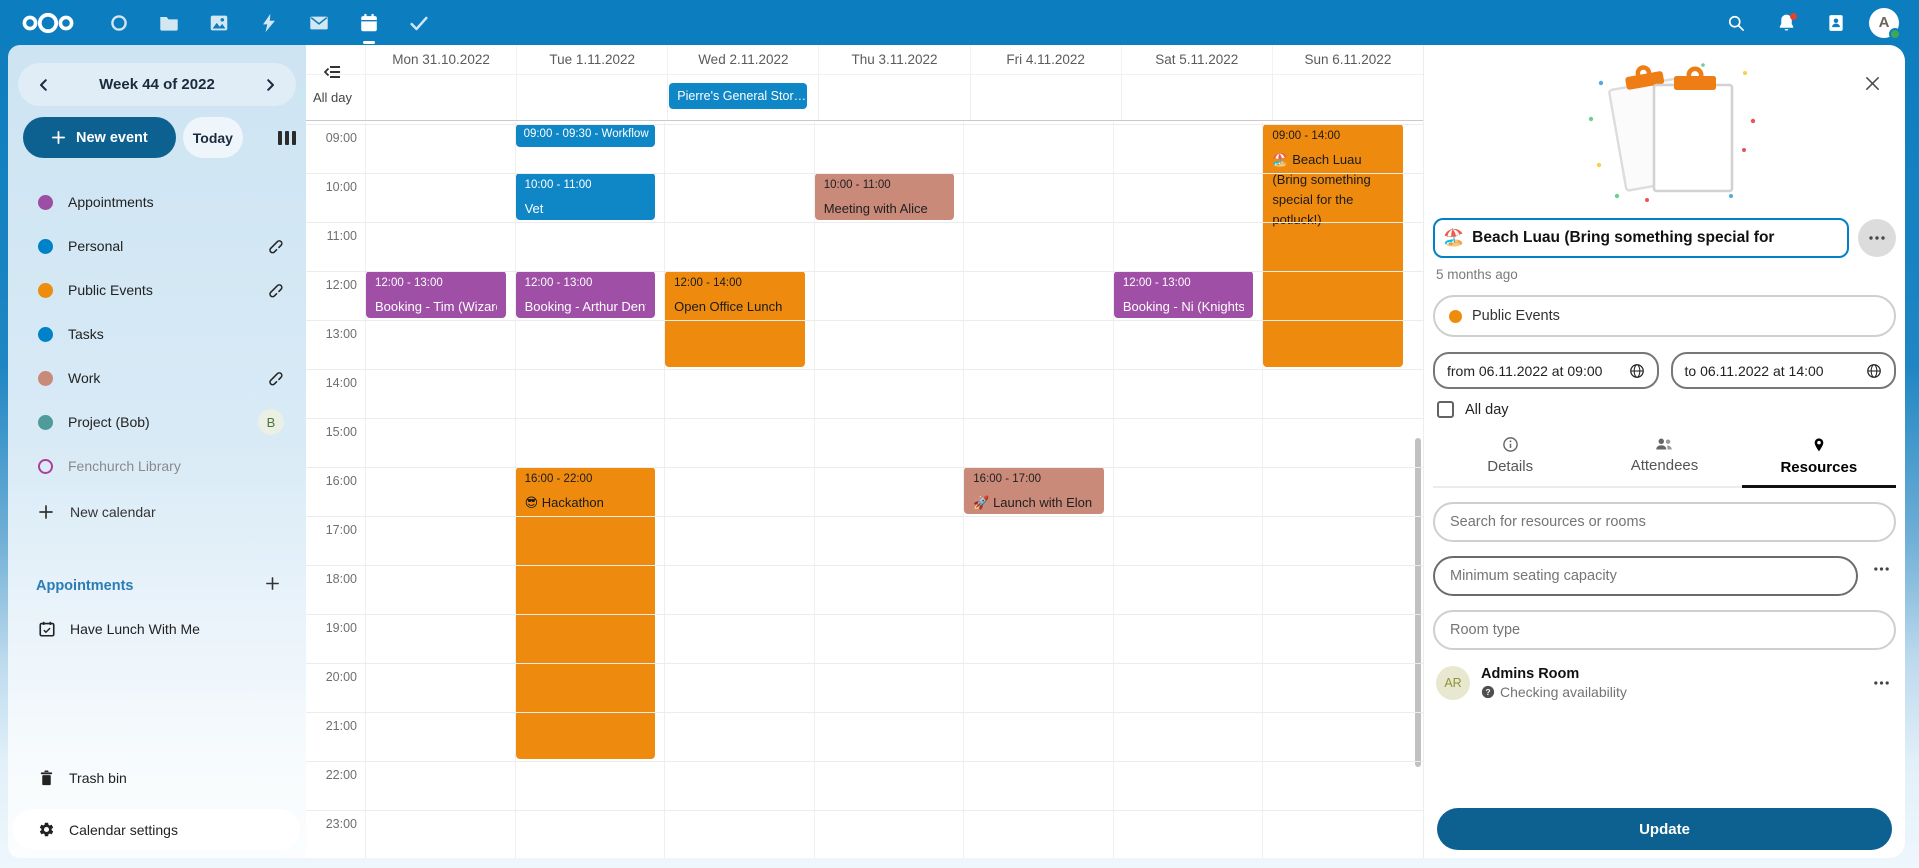  Describe the element at coordinates (157, 334) in the screenshot. I see `sidebar-calendar-item: Tasks` at that location.